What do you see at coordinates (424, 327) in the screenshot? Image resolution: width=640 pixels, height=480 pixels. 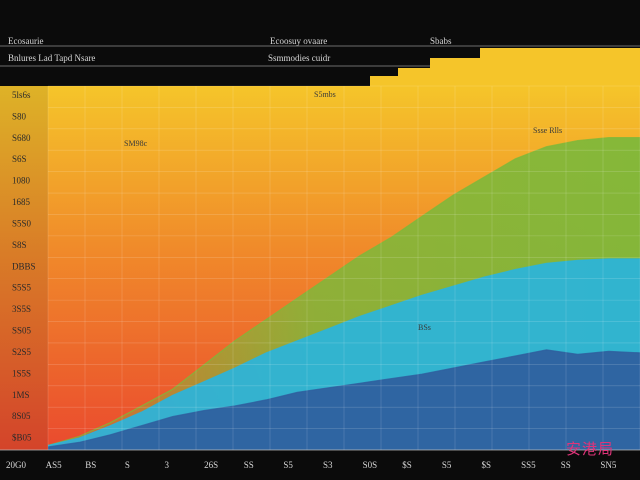 I see `annotation-label: BSs` at bounding box center [424, 327].